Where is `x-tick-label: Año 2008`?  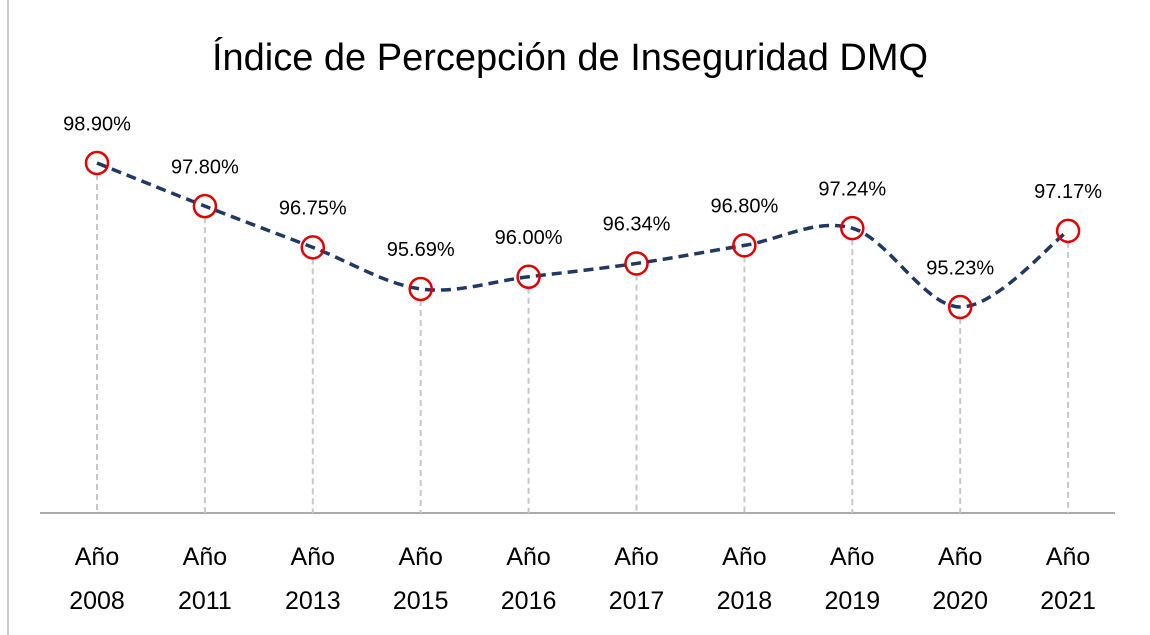
x-tick-label: Año 2008 is located at coordinates (97, 579).